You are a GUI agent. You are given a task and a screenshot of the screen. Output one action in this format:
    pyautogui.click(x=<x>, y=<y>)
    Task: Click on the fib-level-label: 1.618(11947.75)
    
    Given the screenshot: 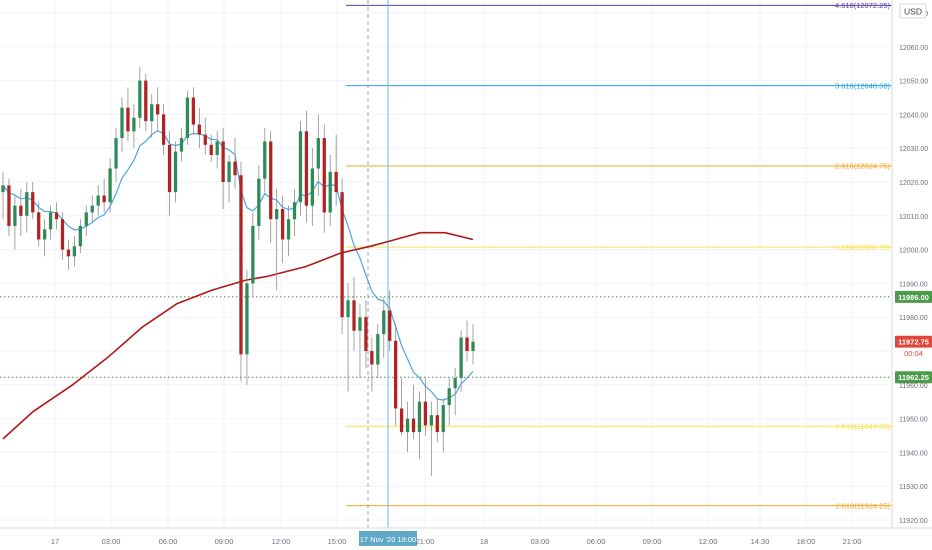 What is the action you would take?
    pyautogui.click(x=863, y=426)
    